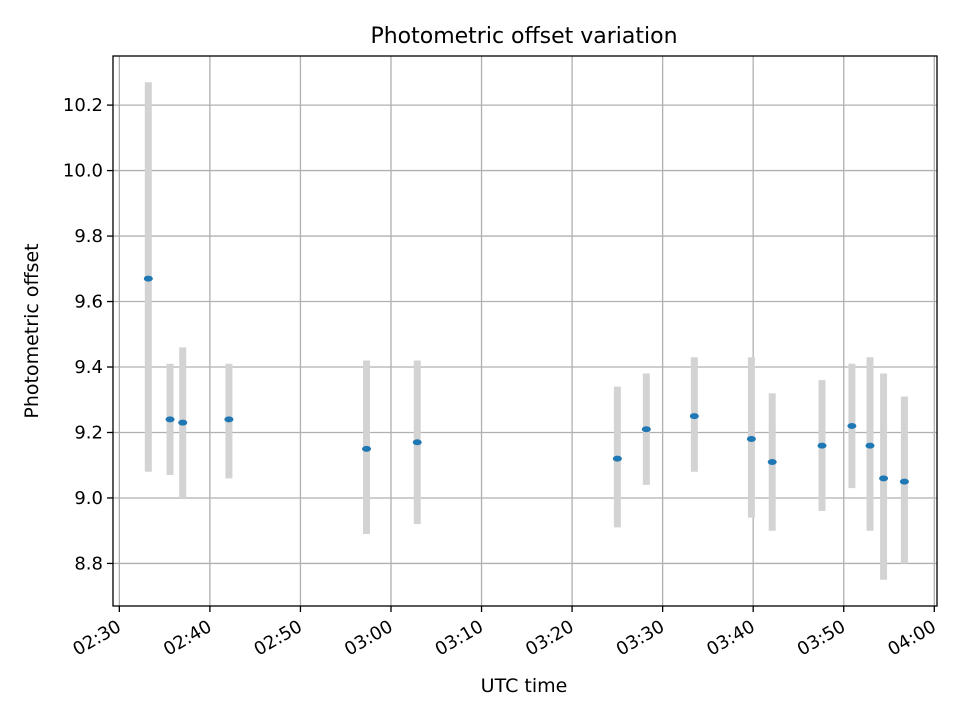 Image resolution: width=960 pixels, height=720 pixels. What do you see at coordinates (88, 302) in the screenshot?
I see `y-tick-label: 9.6` at bounding box center [88, 302].